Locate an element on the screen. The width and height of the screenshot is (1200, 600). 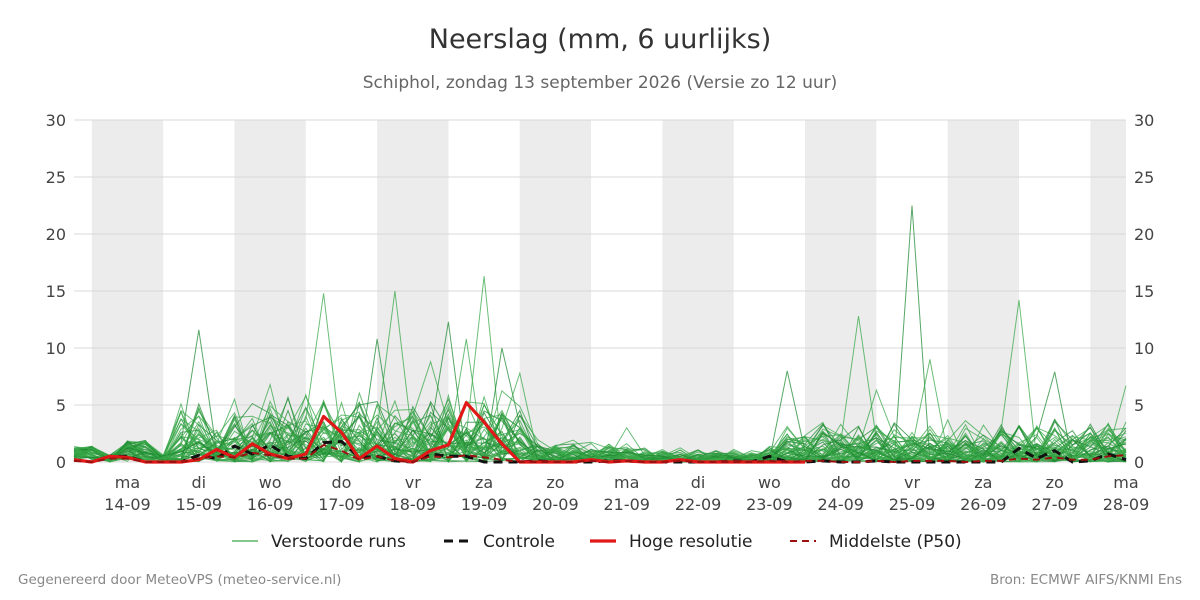
x-tick-date-label: 21-09 is located at coordinates (626, 504).